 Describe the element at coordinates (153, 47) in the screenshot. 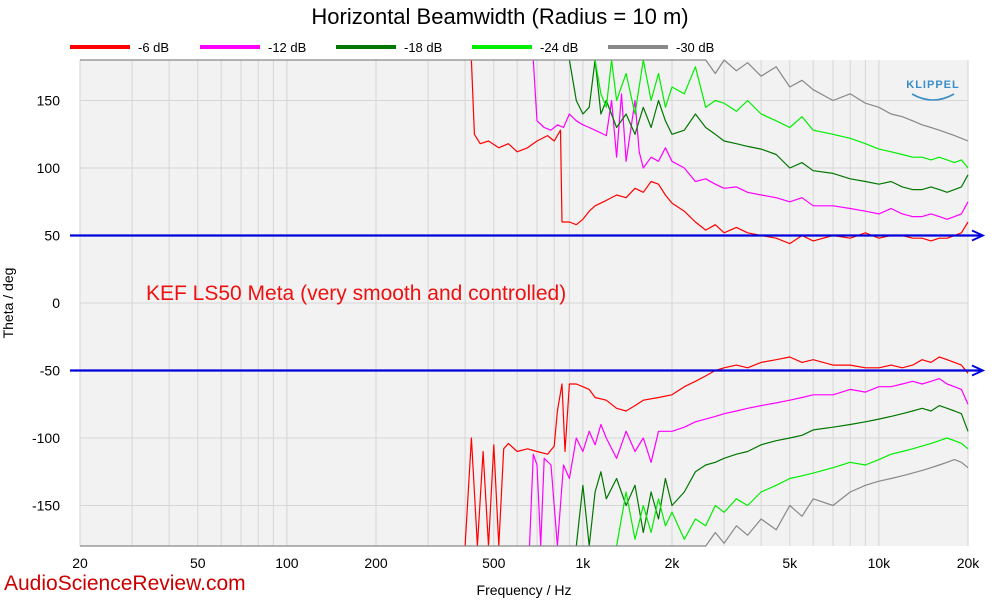

I see `legend-label: -6 dB` at that location.